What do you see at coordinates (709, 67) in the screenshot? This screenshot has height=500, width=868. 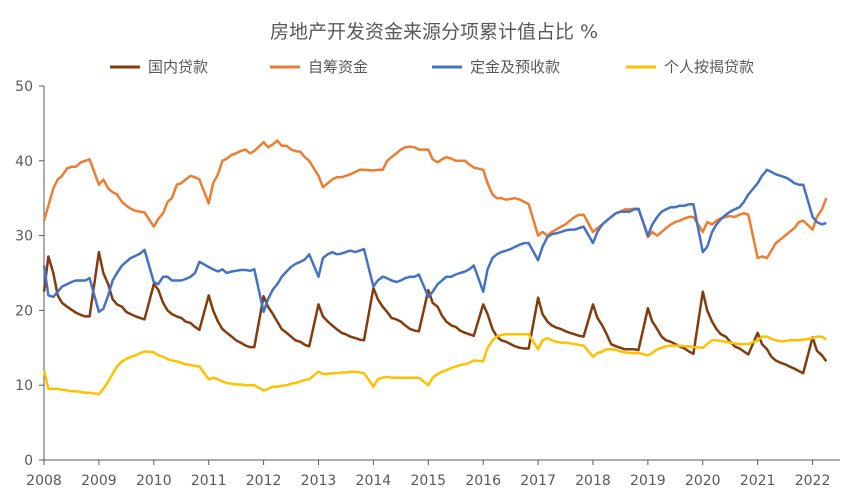 I see `legend-label-3: 个人按揭贷款` at bounding box center [709, 67].